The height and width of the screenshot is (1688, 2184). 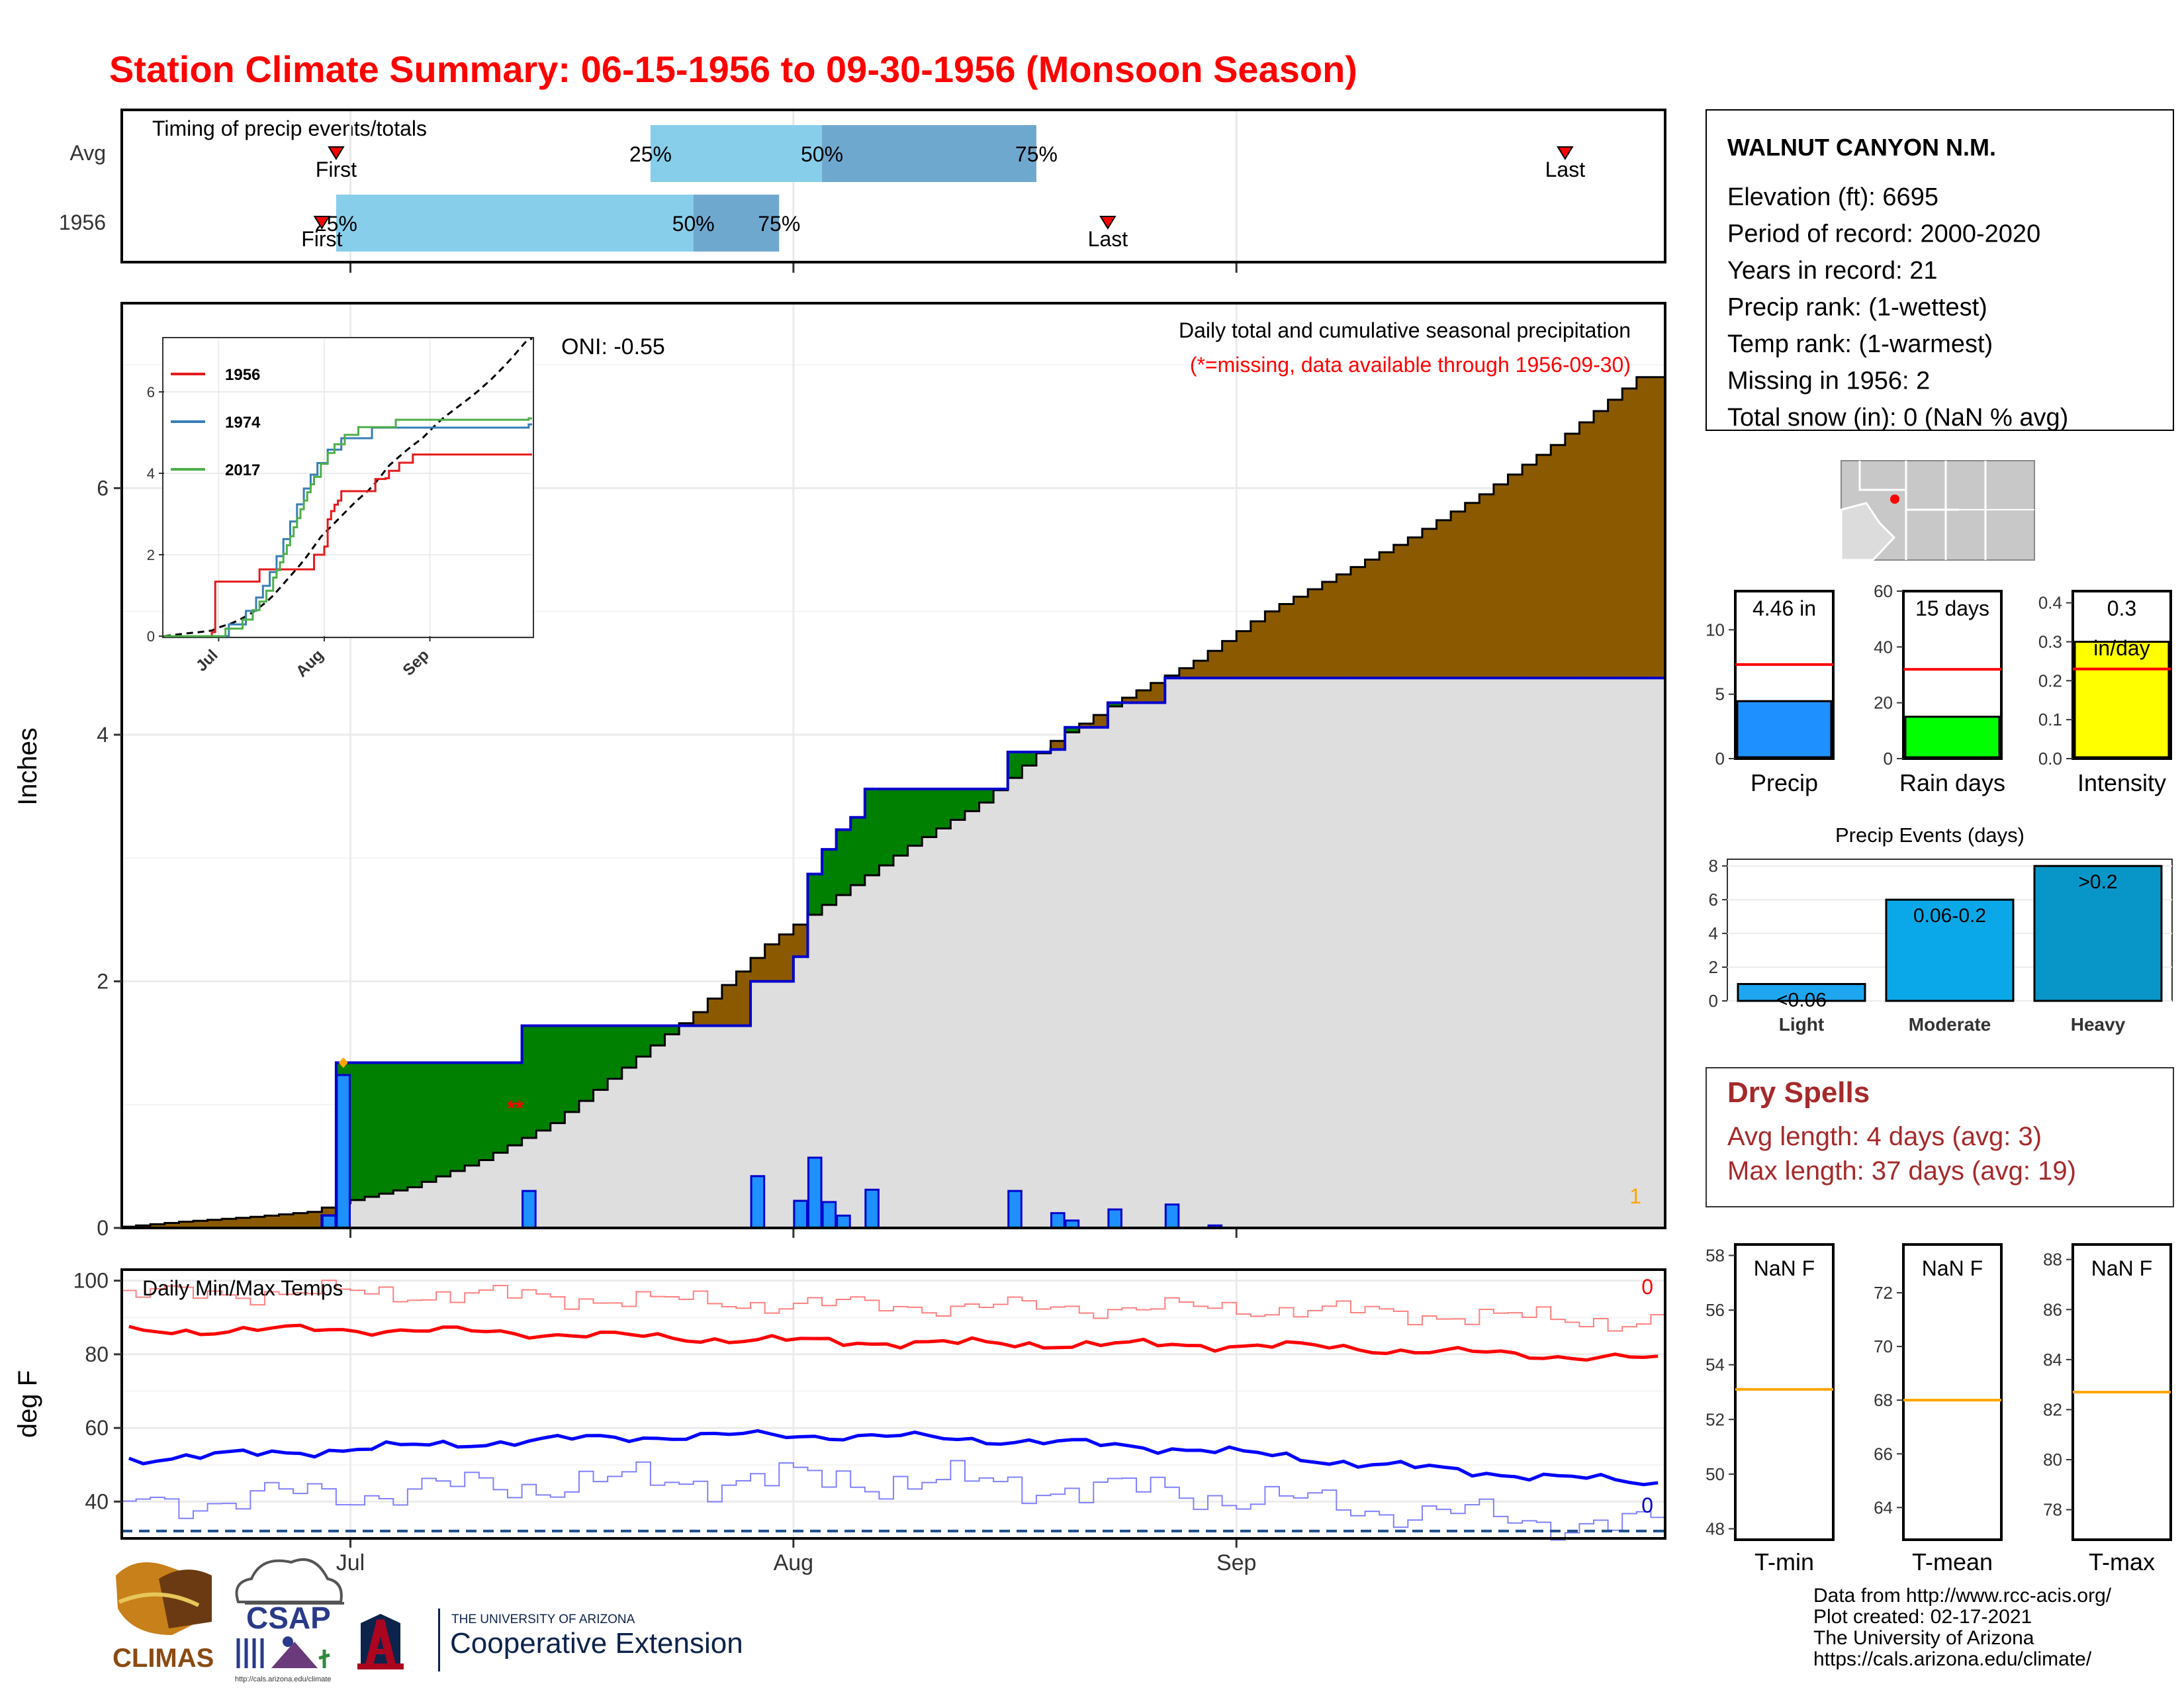 What do you see at coordinates (243, 423) in the screenshot?
I see `inset-legend-label: 1974` at bounding box center [243, 423].